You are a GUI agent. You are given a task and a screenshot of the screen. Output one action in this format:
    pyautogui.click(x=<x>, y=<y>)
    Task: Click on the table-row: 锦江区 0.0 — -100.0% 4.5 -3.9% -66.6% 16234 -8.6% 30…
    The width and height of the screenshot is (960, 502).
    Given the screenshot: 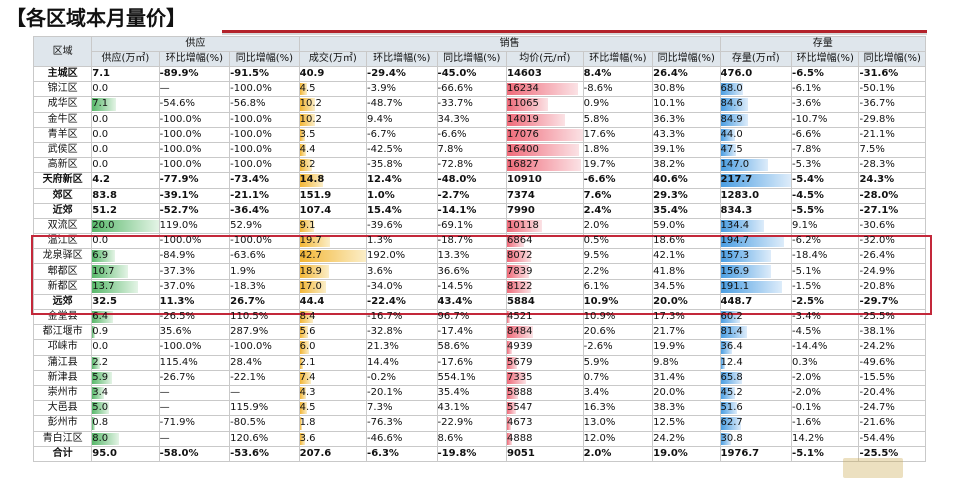 What is the action you would take?
    pyautogui.click(x=479, y=89)
    